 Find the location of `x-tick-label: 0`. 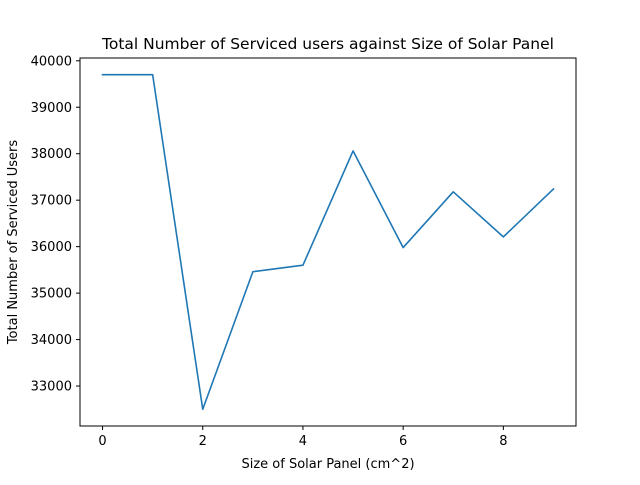

x-tick-label: 0 is located at coordinates (102, 441).